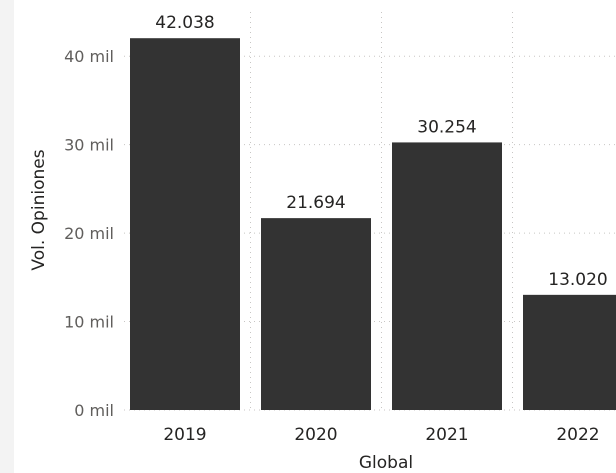 The height and width of the screenshot is (473, 616). Describe the element at coordinates (89, 145) in the screenshot. I see `y-tick-label: 30 mil` at that location.